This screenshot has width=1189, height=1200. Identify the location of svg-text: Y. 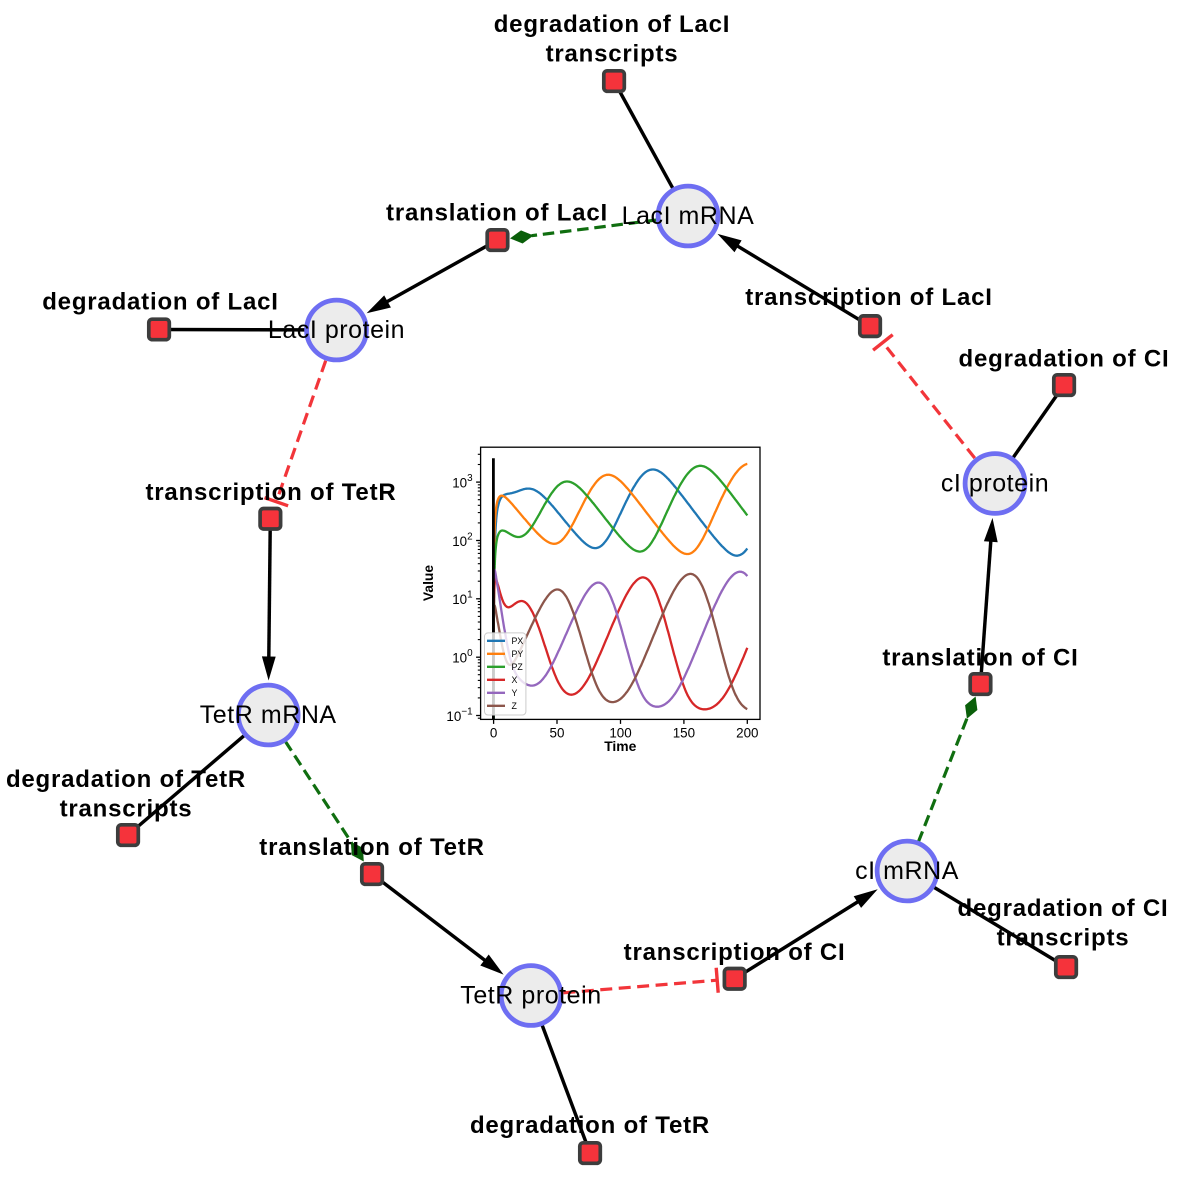
(515, 693).